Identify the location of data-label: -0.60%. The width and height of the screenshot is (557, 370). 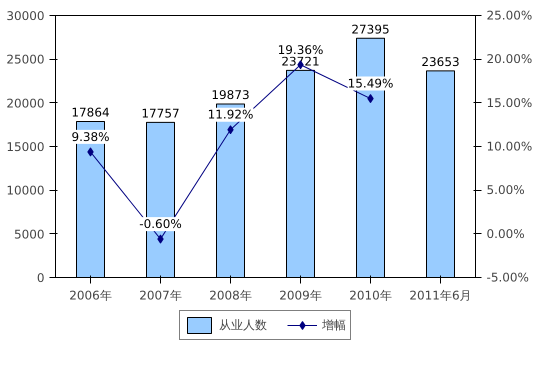
(160, 224).